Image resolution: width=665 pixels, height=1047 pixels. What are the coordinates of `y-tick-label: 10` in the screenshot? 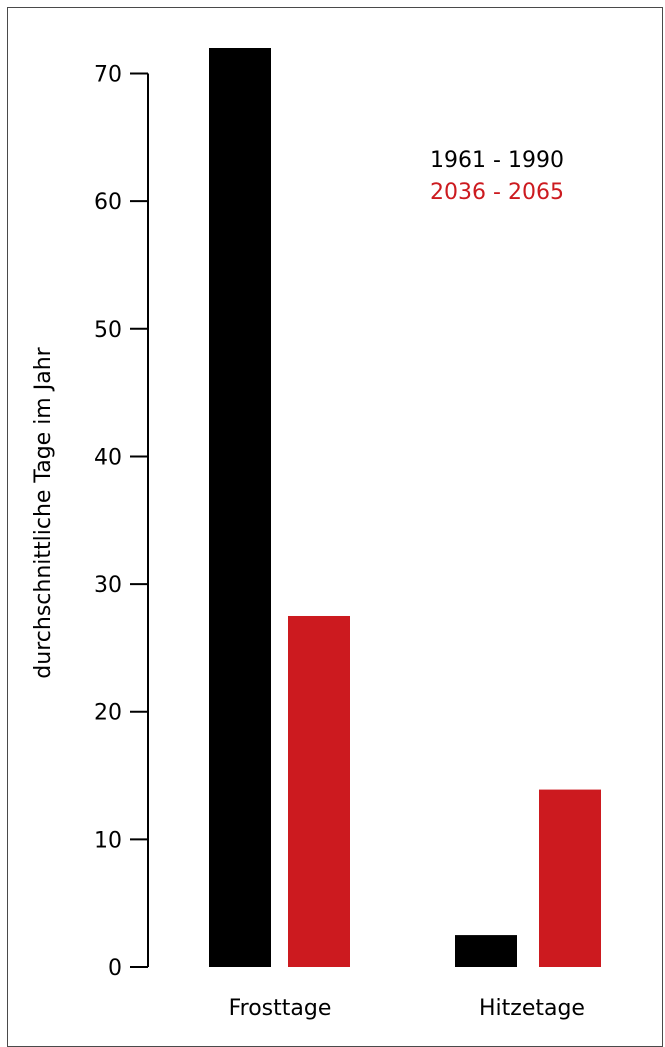 It's located at (108, 840).